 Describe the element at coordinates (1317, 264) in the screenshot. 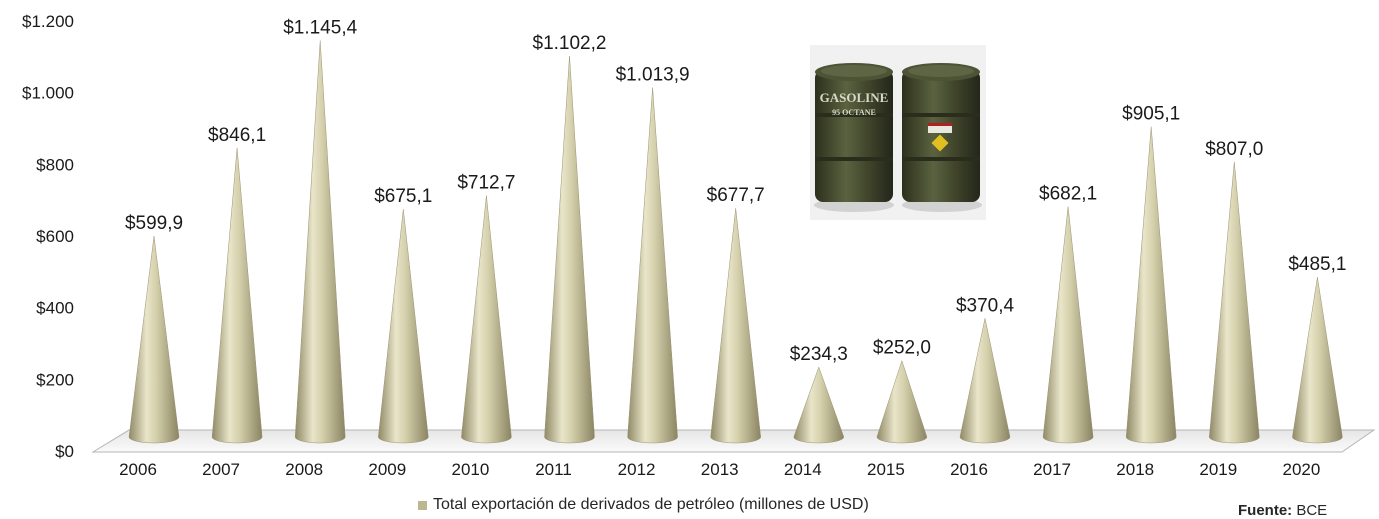

I see `data-label: $485,1` at that location.